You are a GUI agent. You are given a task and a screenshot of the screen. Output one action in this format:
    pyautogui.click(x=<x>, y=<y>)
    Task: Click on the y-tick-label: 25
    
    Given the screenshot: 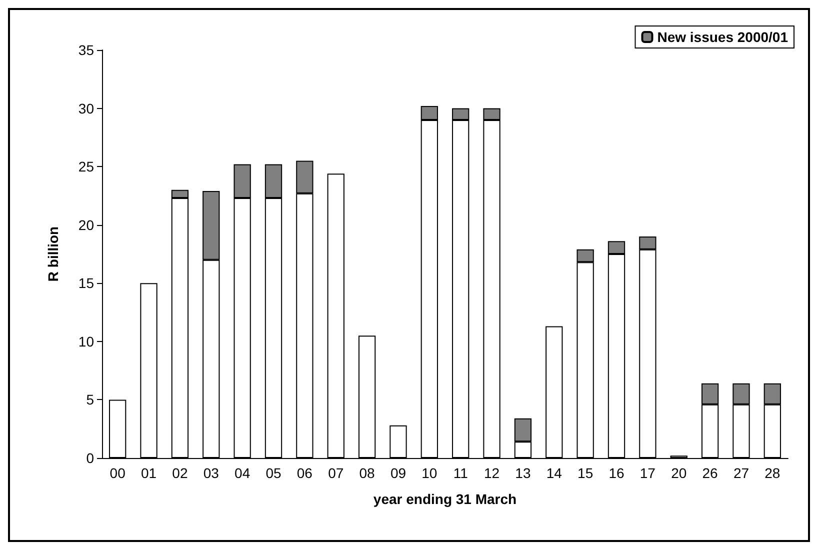 What is the action you would take?
    pyautogui.click(x=86, y=166)
    